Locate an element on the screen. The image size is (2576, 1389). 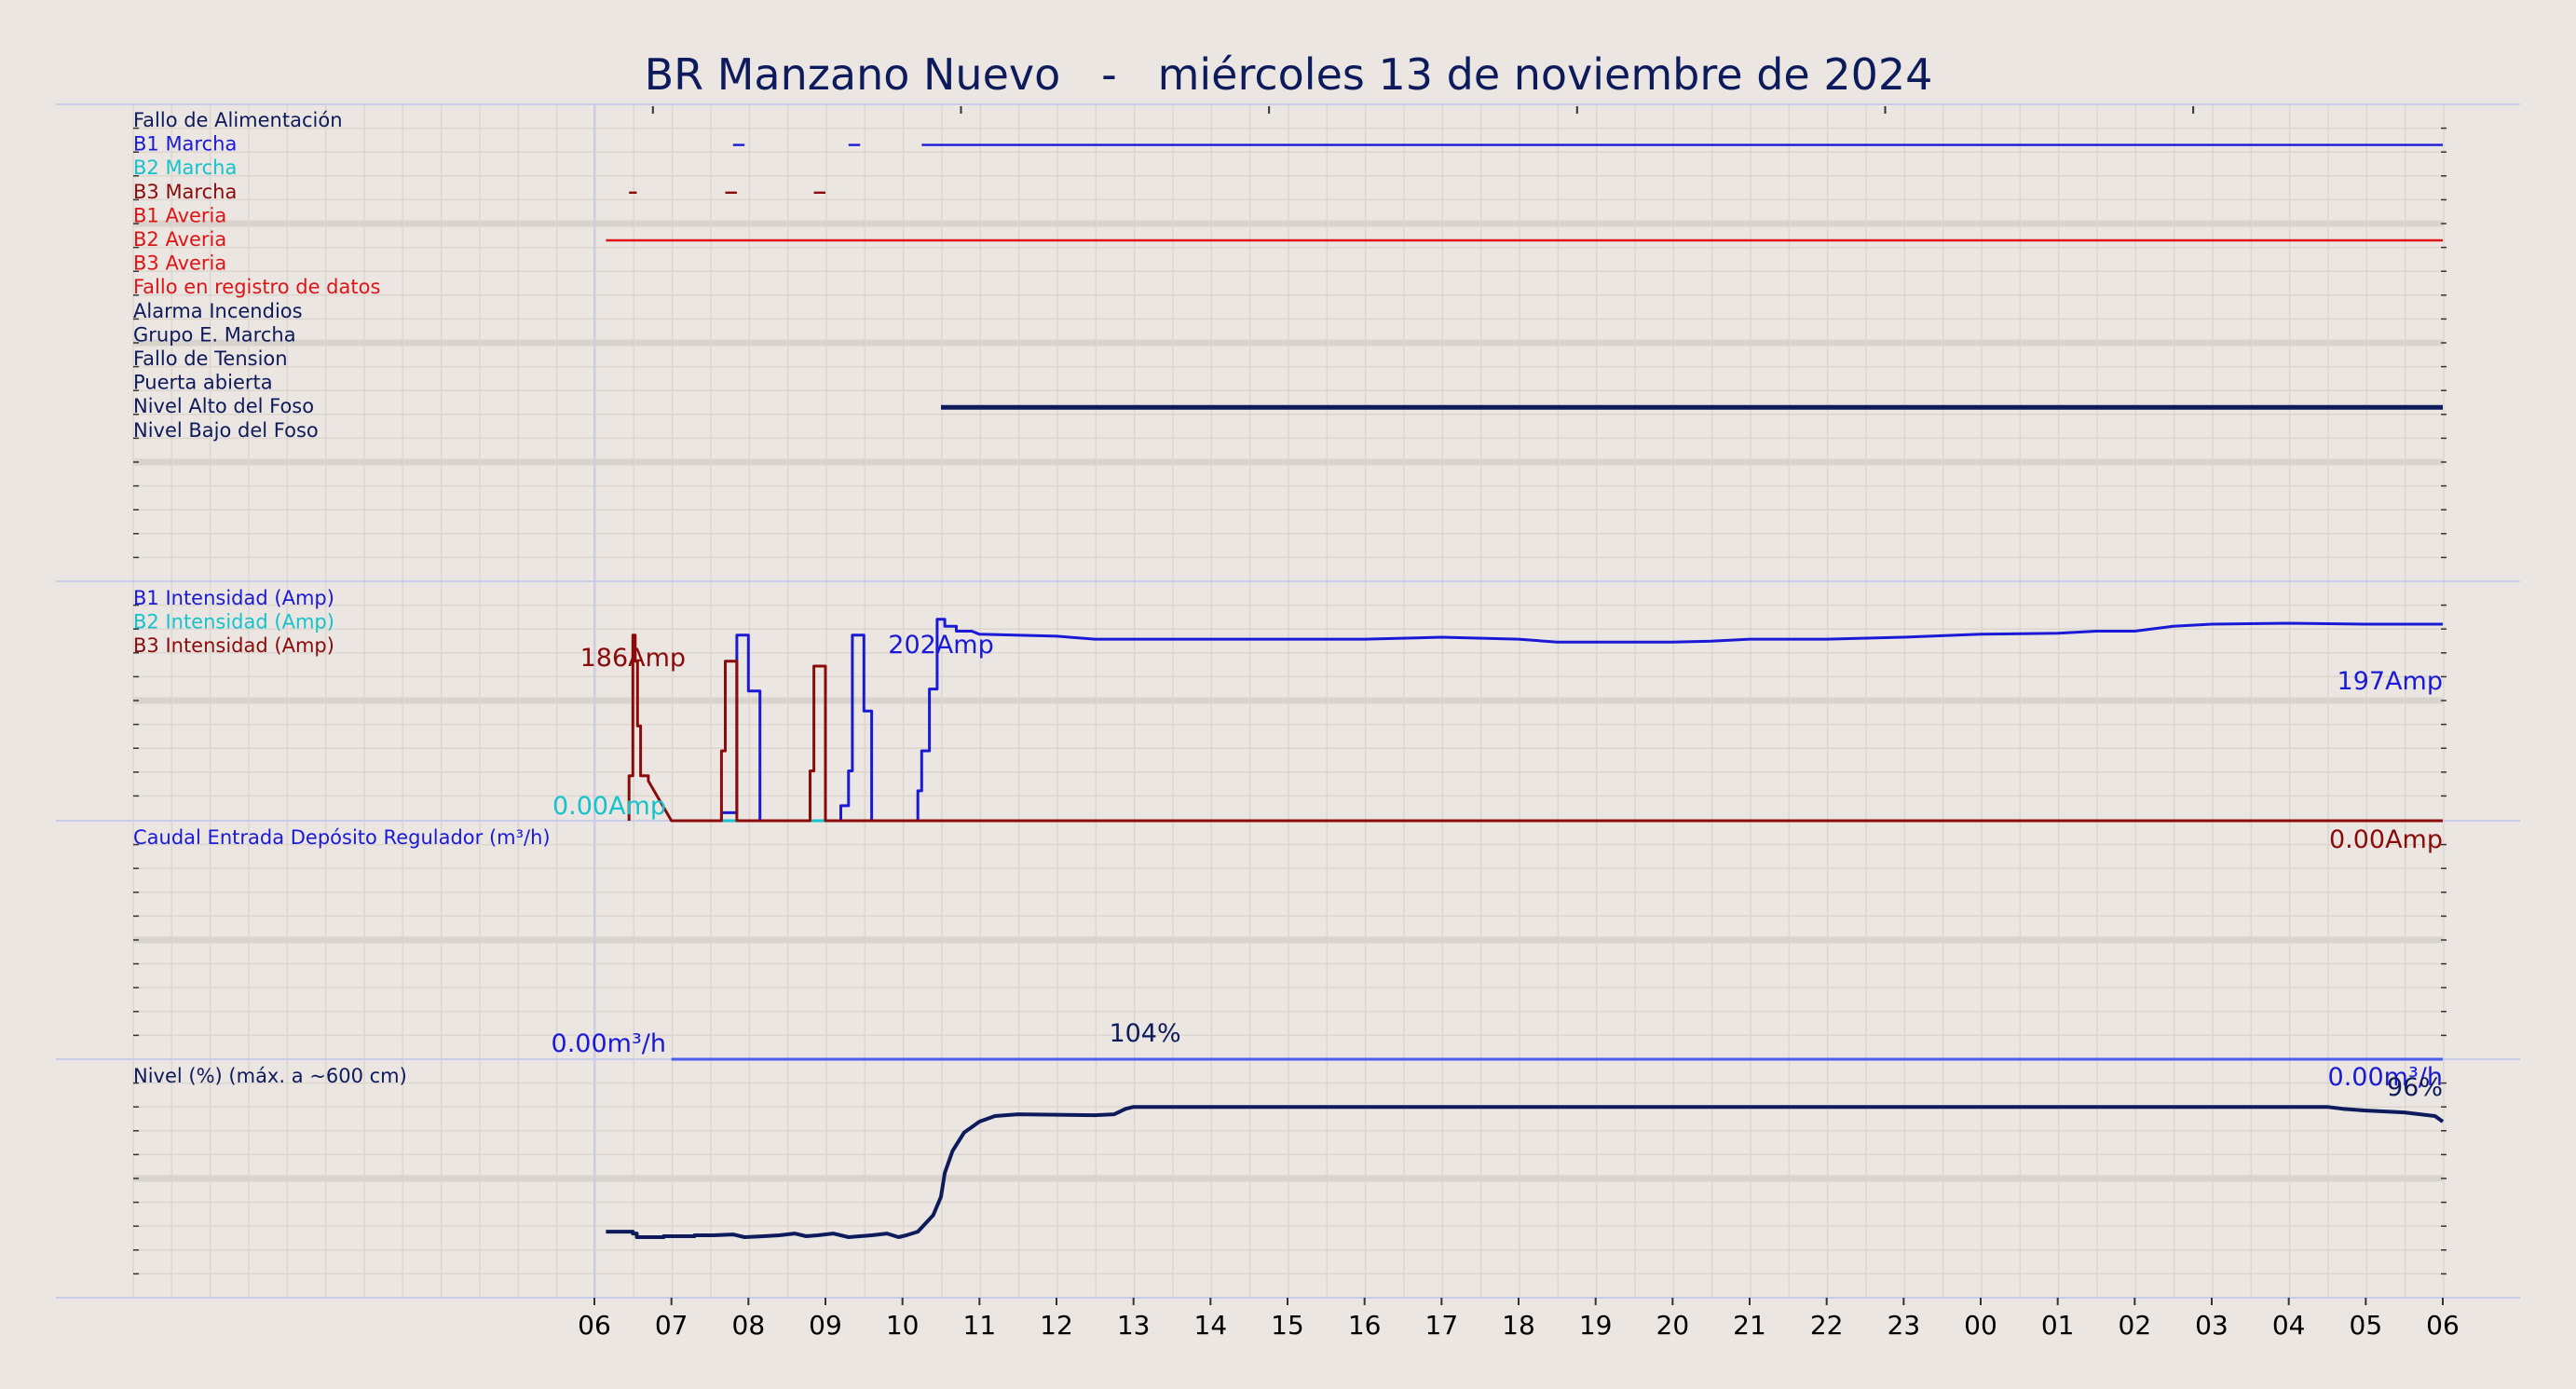
legend-entry: B3 Intensidad (Amp) is located at coordinates (233, 645).